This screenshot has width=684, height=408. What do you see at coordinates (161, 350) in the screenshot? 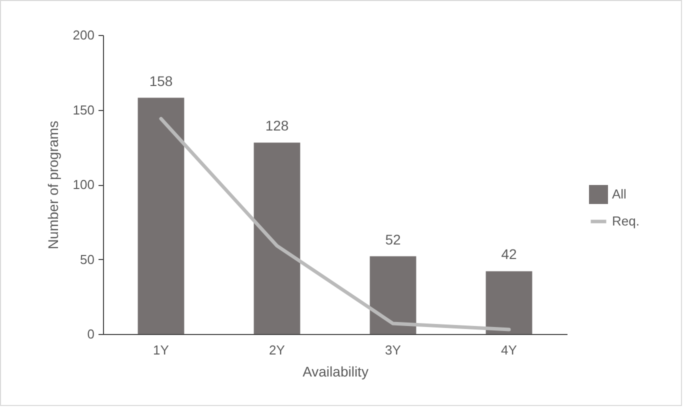
I see `x-tick-label: 1Y` at bounding box center [161, 350].